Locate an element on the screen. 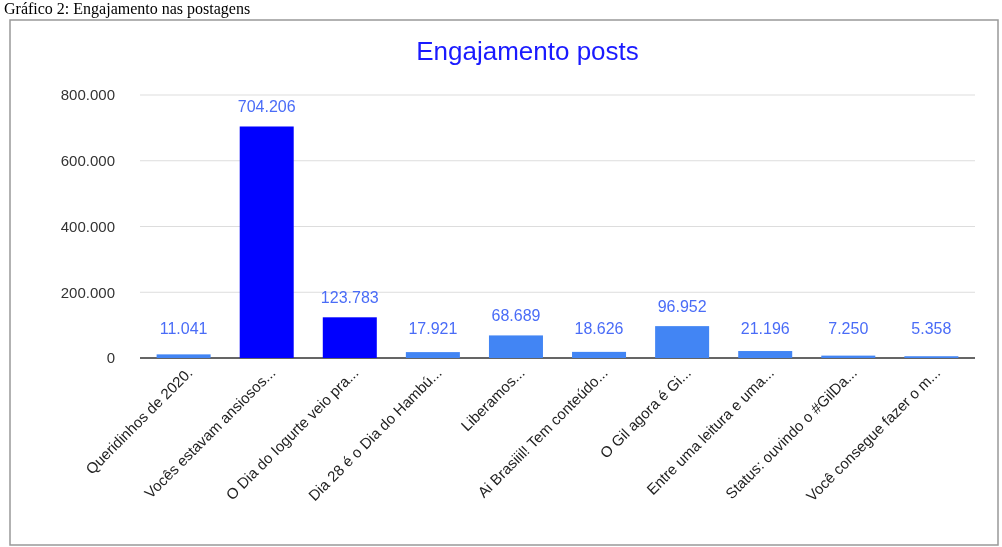 The image size is (1002, 547). data-label: 5.358 is located at coordinates (931, 328).